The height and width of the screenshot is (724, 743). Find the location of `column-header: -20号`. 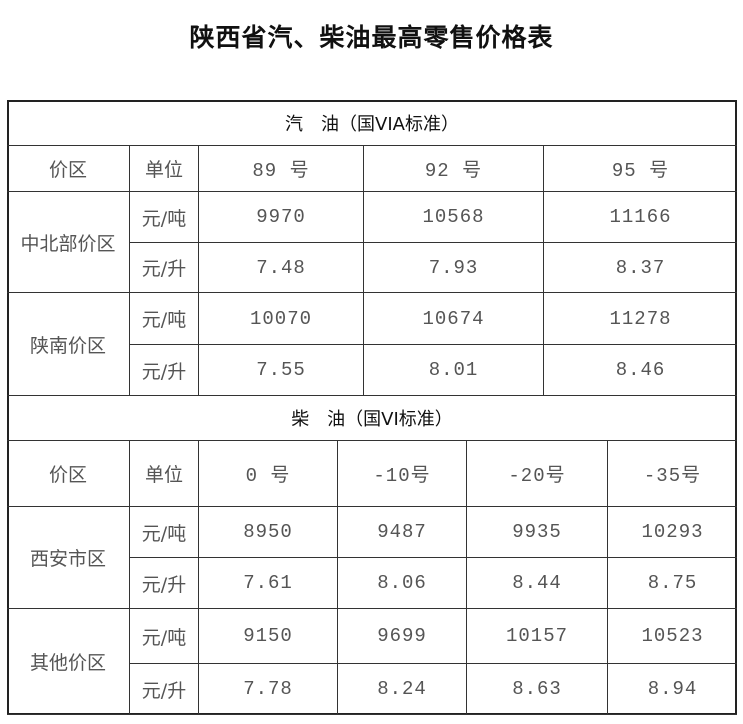

column-header: -20号 is located at coordinates (537, 474).